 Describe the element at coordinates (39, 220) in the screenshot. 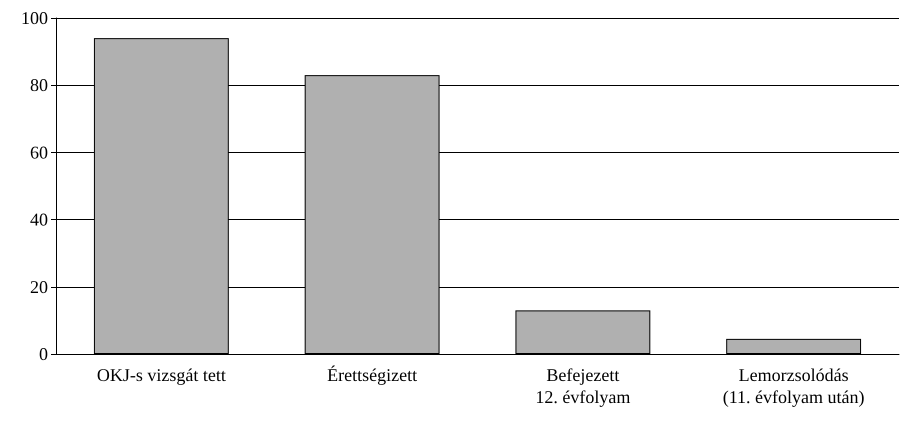

I see `y-tick-label: 40` at that location.